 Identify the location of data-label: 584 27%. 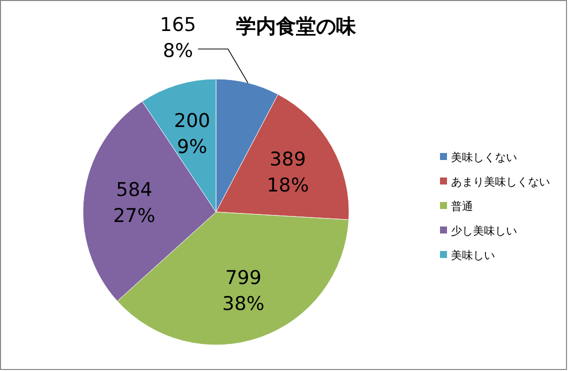
(134, 202).